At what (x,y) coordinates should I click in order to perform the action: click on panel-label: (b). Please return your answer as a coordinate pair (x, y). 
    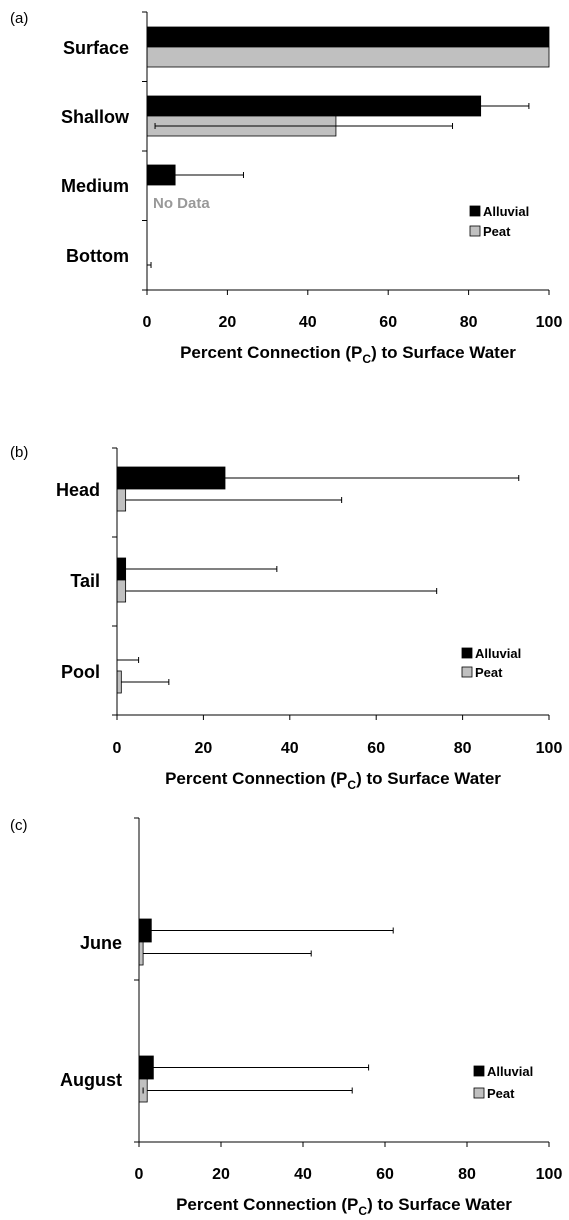
    Looking at the image, I should click on (19, 452).